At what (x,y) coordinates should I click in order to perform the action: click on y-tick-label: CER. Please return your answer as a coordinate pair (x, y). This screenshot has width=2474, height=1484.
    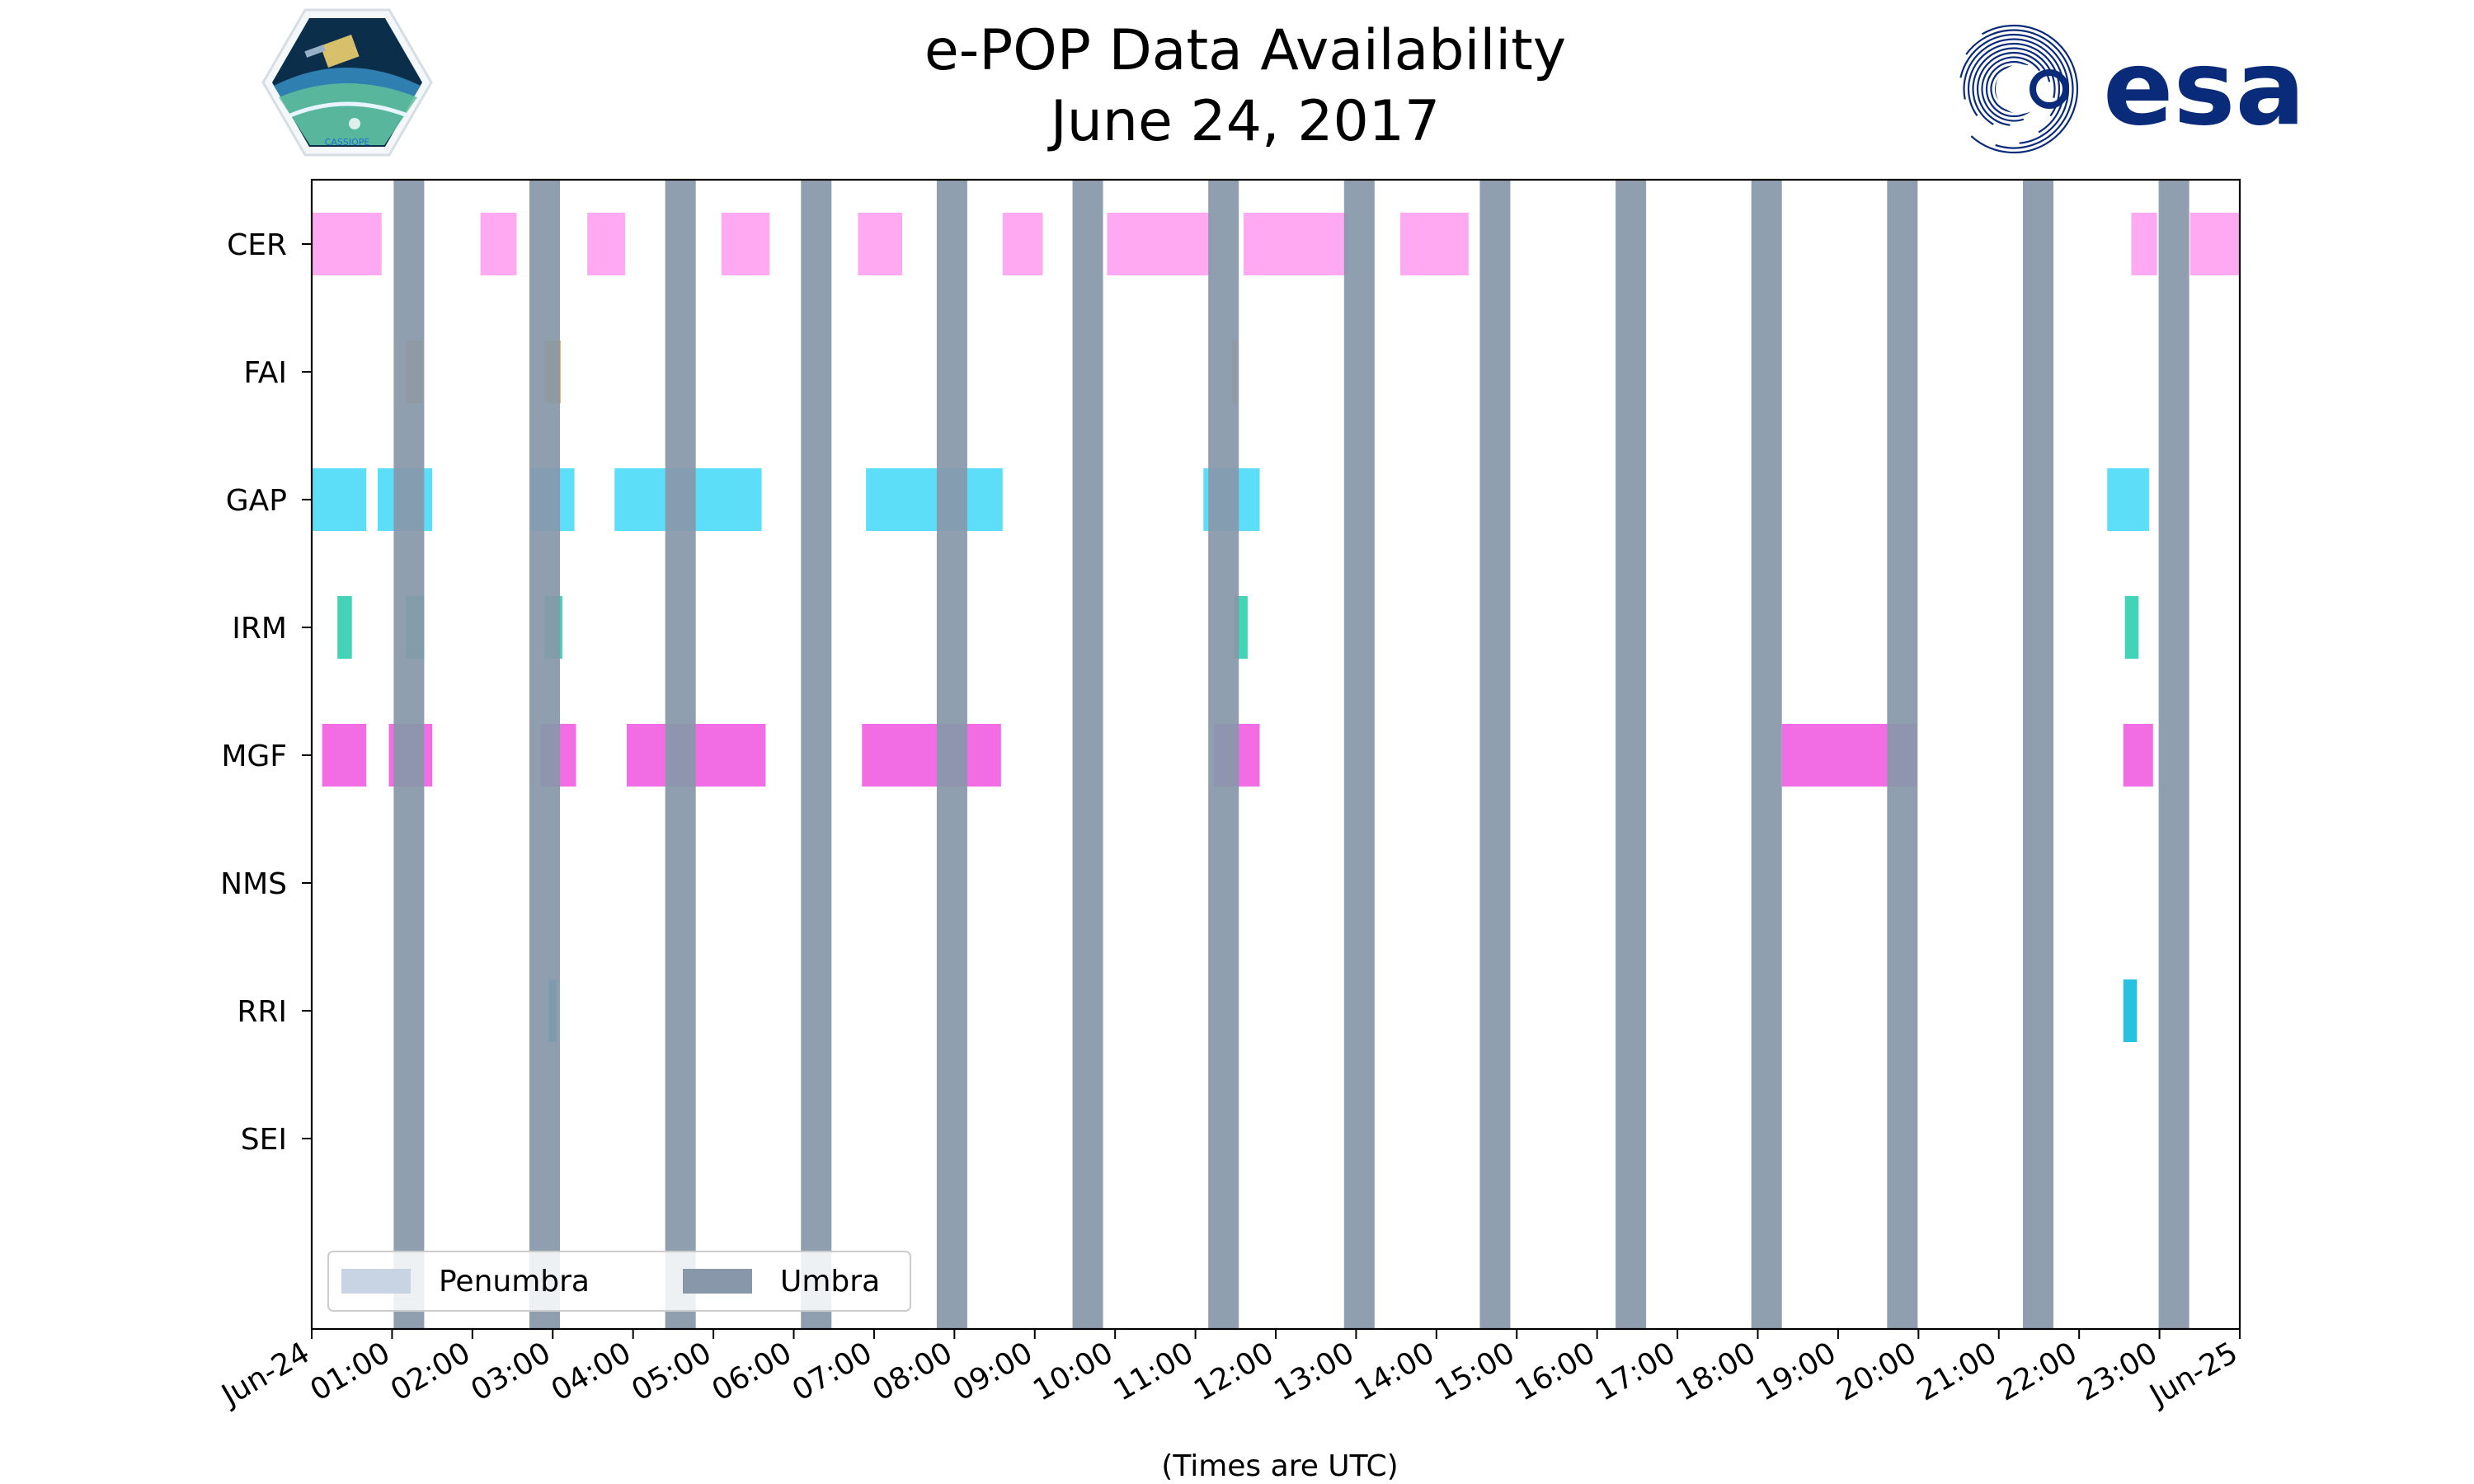
    Looking at the image, I should click on (257, 245).